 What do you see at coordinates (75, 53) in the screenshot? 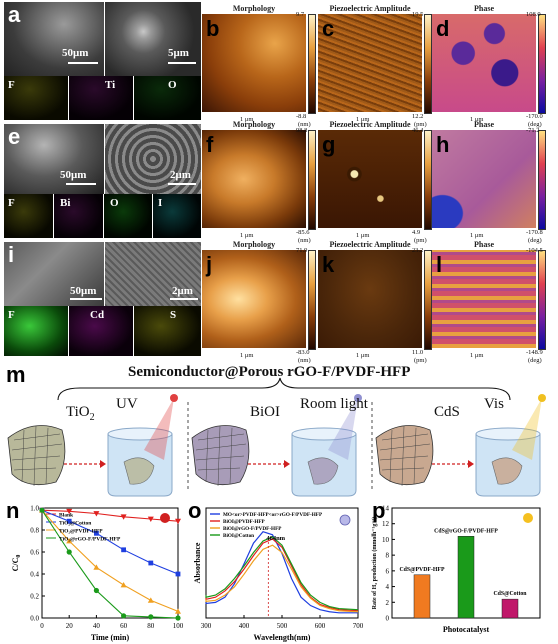
I see `scale-text-a-left: 50μm` at bounding box center [75, 53].